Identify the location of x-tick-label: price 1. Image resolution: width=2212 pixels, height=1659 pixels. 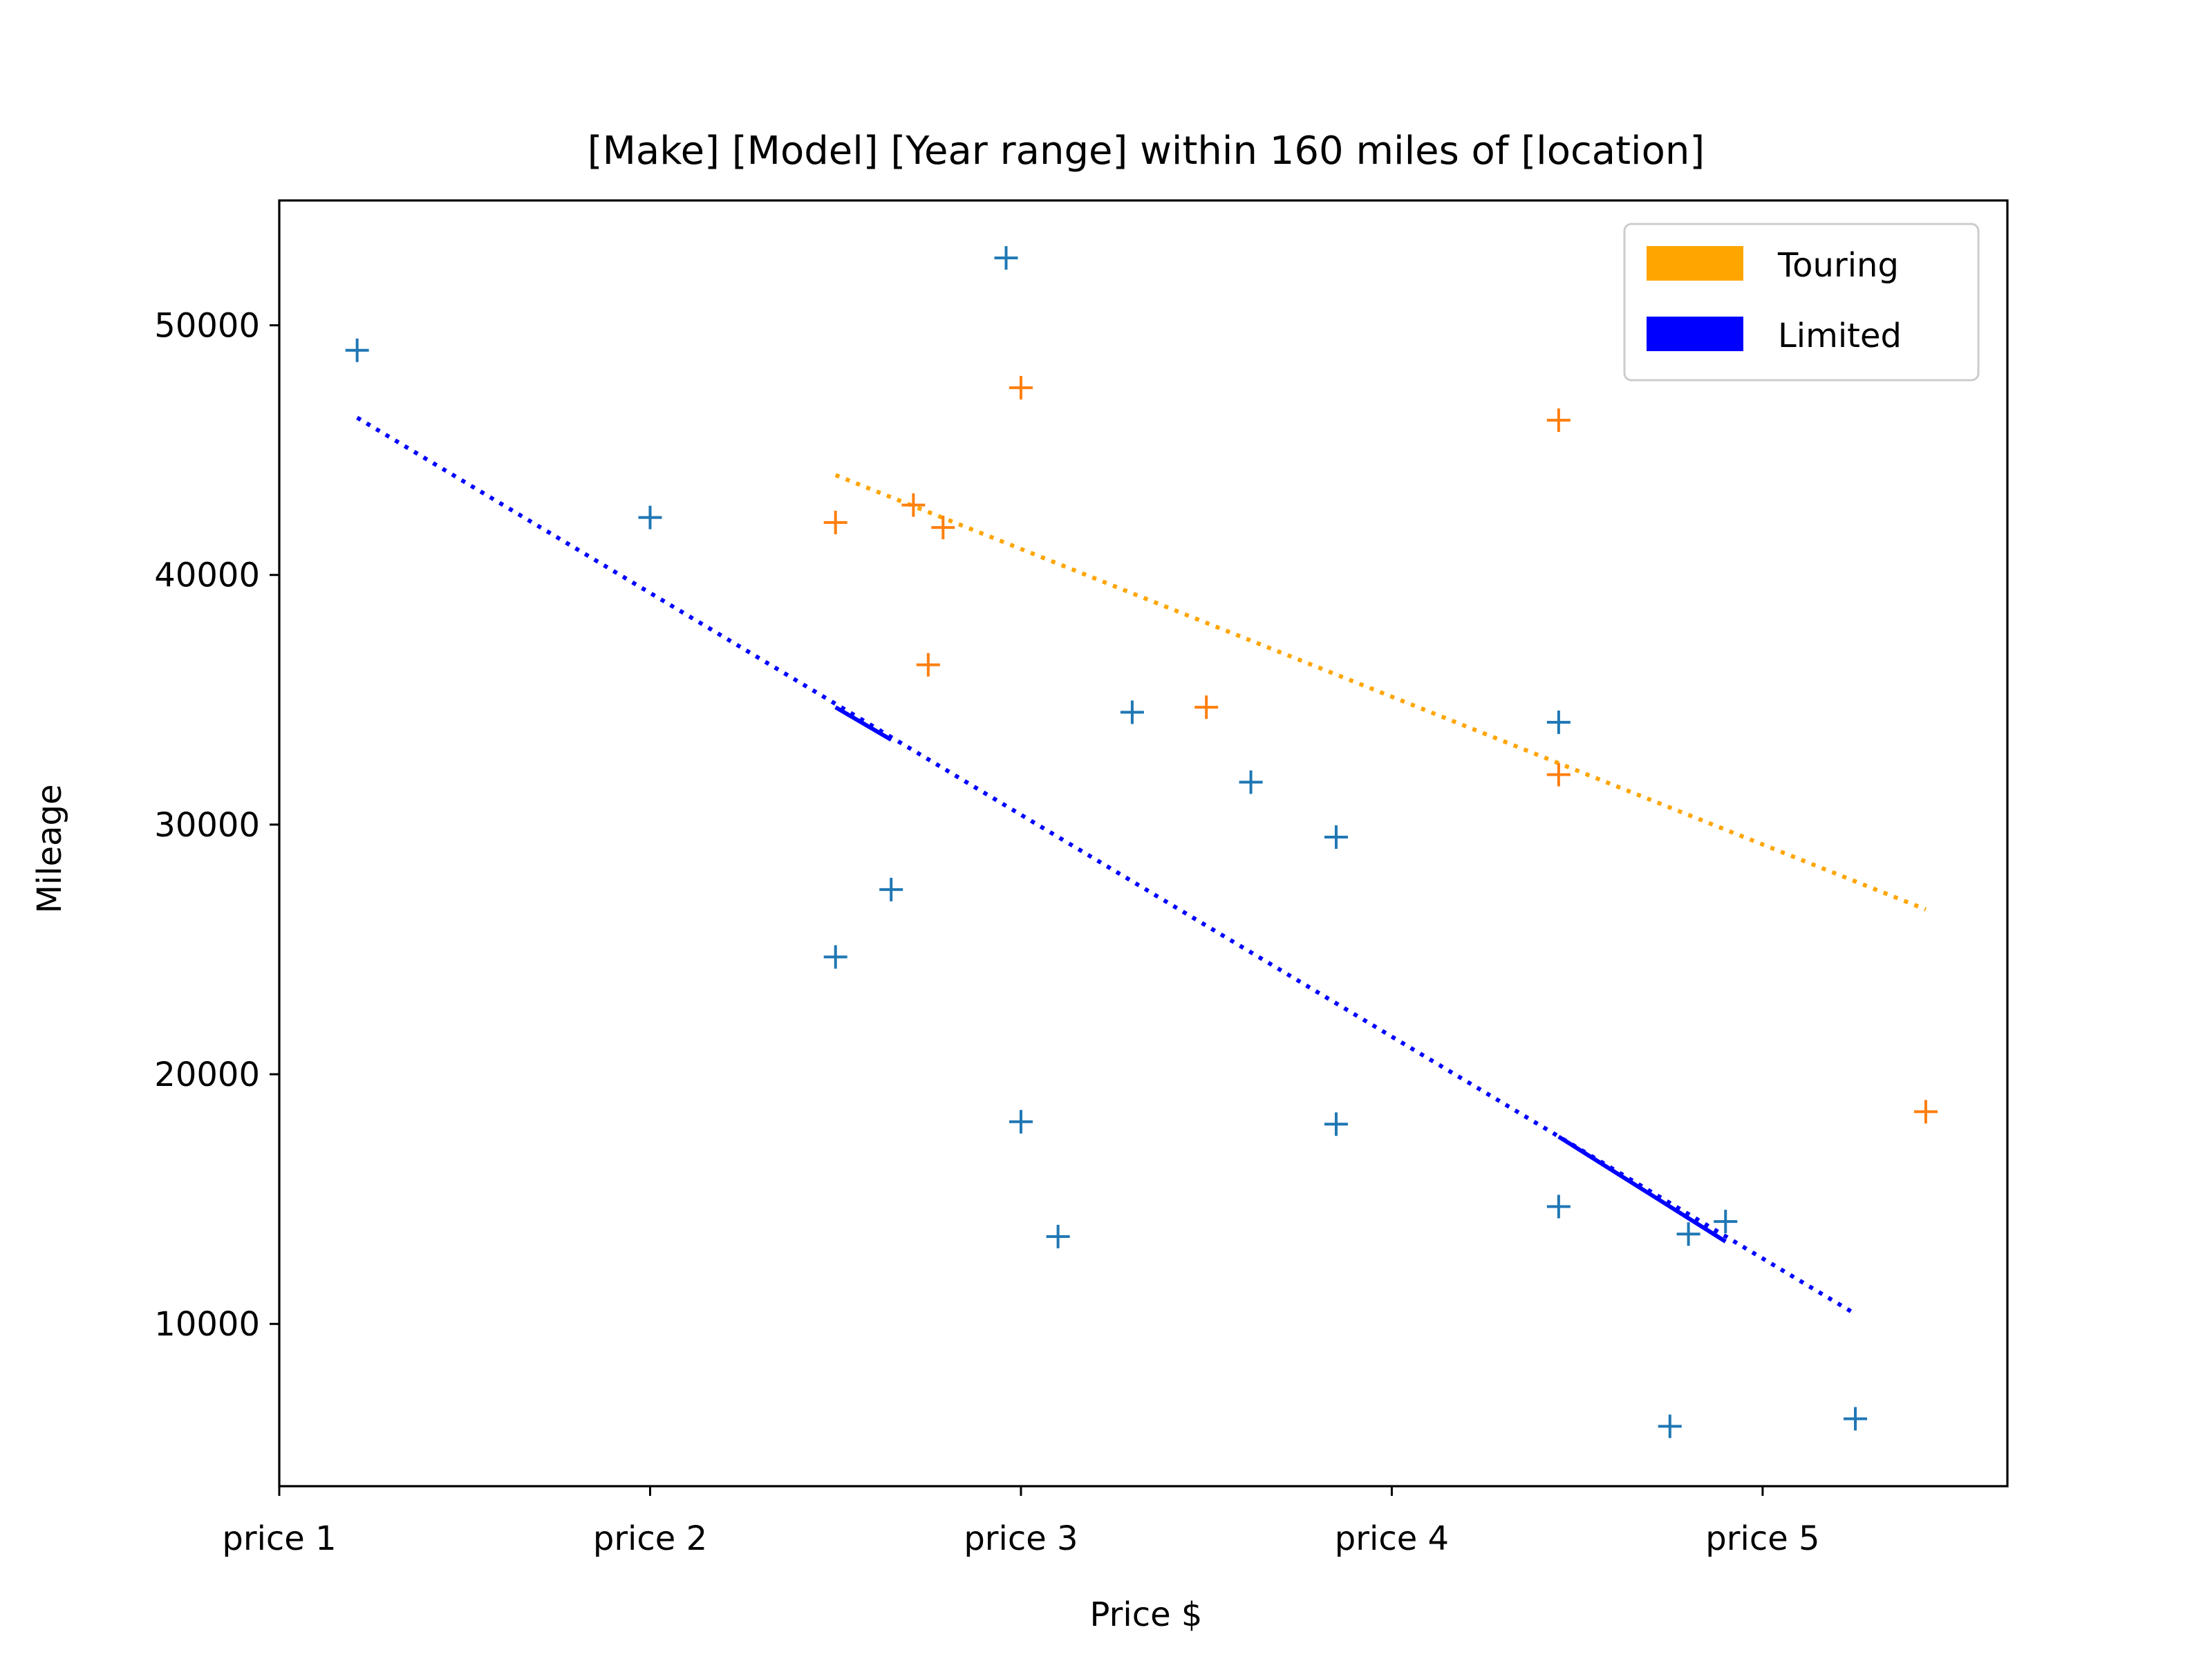
(279, 1539).